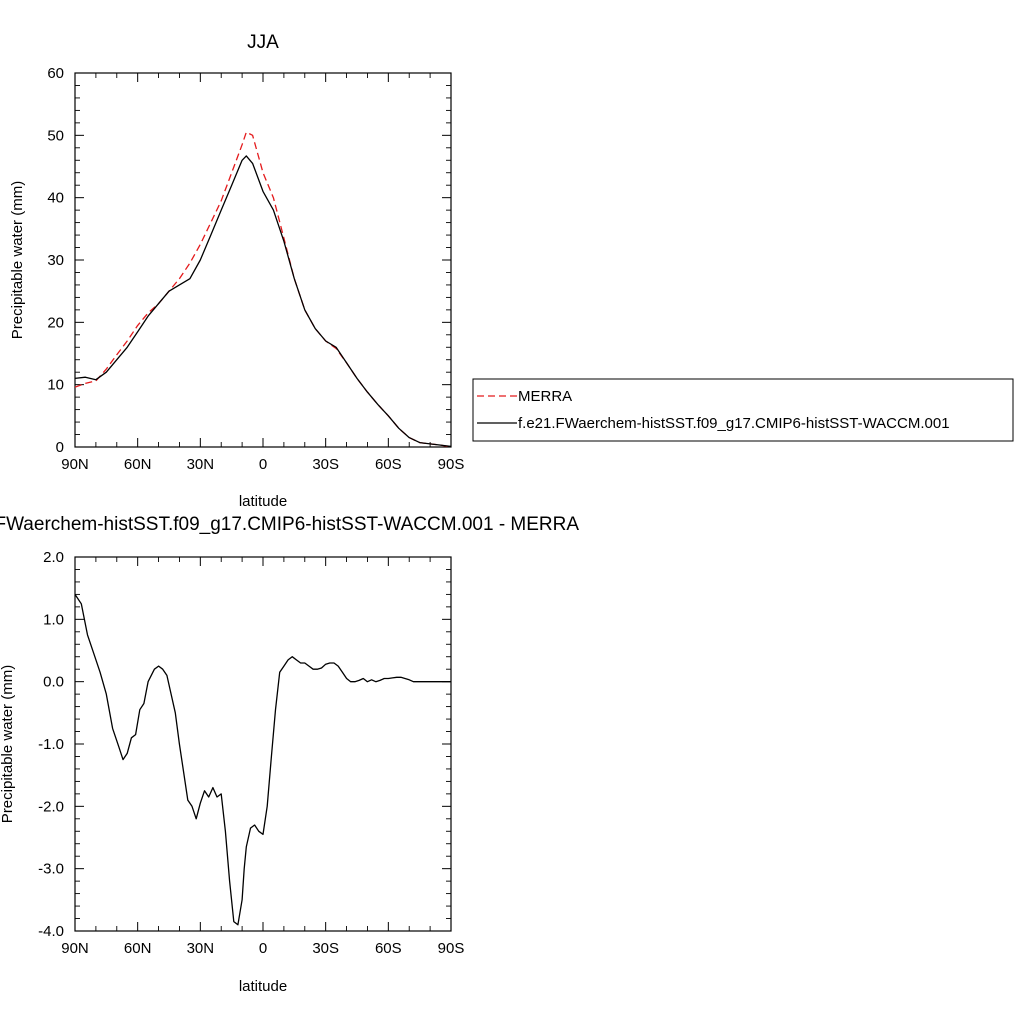  Describe the element at coordinates (60, 447) in the screenshot. I see `y-tick-label: 0` at that location.